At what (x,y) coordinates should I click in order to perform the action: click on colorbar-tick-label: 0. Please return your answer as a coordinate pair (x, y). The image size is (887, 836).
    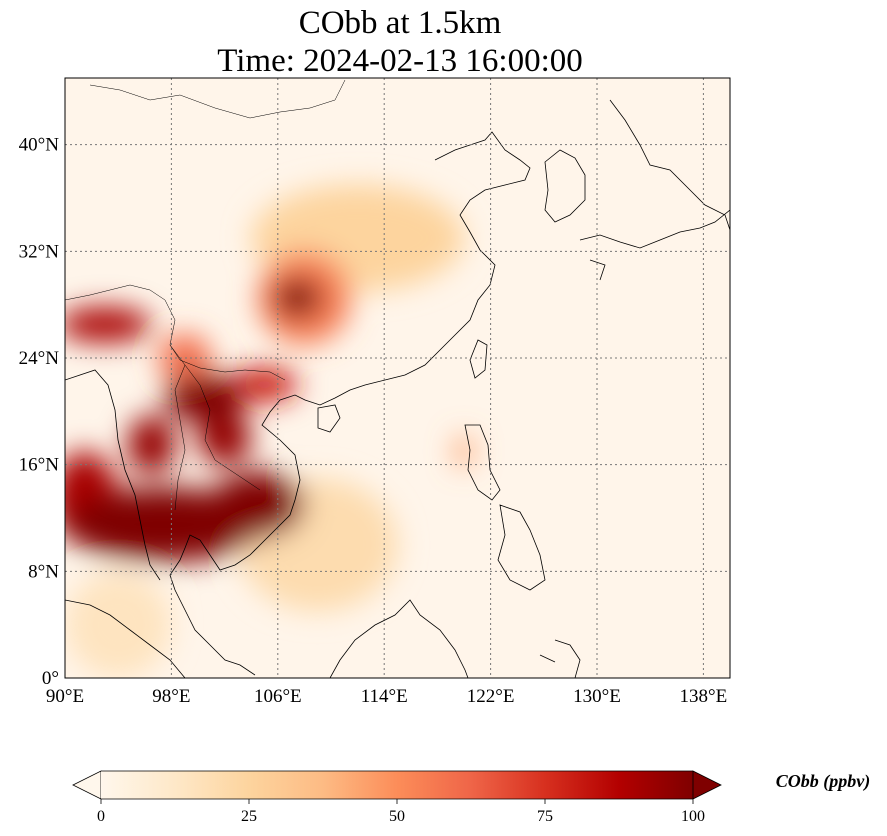
    Looking at the image, I should click on (101, 816).